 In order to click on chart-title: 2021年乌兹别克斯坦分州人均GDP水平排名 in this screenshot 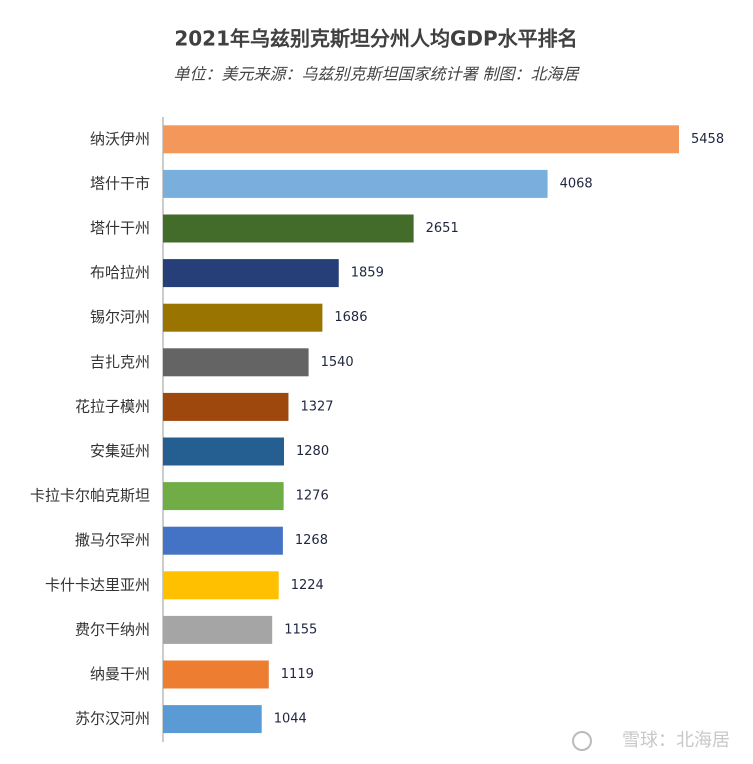, I will do `click(375, 39)`.